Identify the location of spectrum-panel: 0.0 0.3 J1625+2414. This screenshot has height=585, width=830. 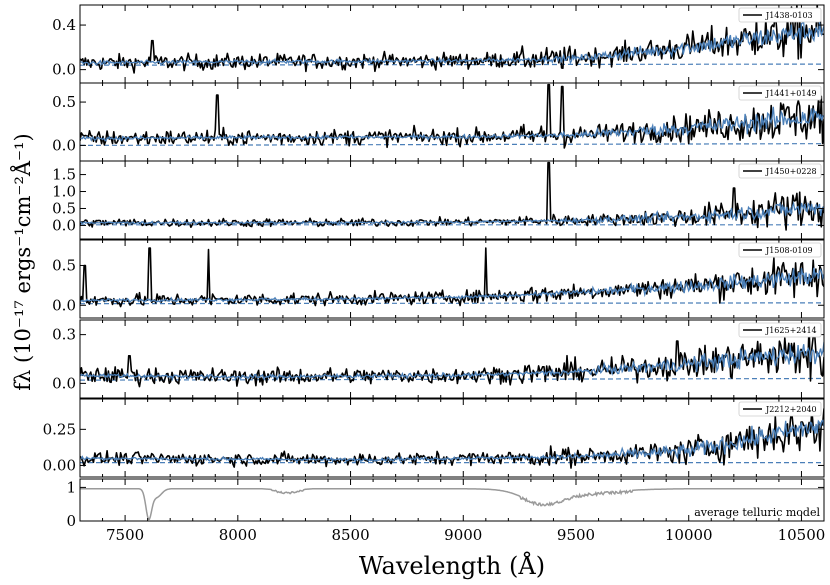
(438, 359).